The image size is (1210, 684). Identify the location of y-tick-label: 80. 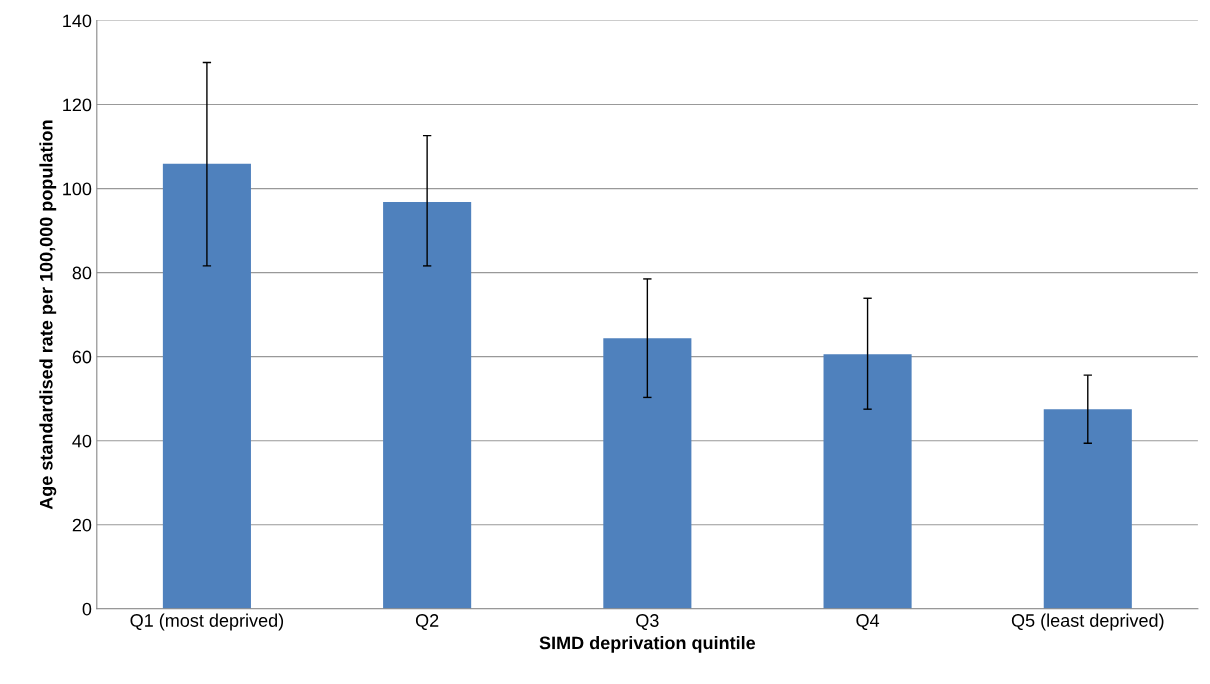
(82, 273).